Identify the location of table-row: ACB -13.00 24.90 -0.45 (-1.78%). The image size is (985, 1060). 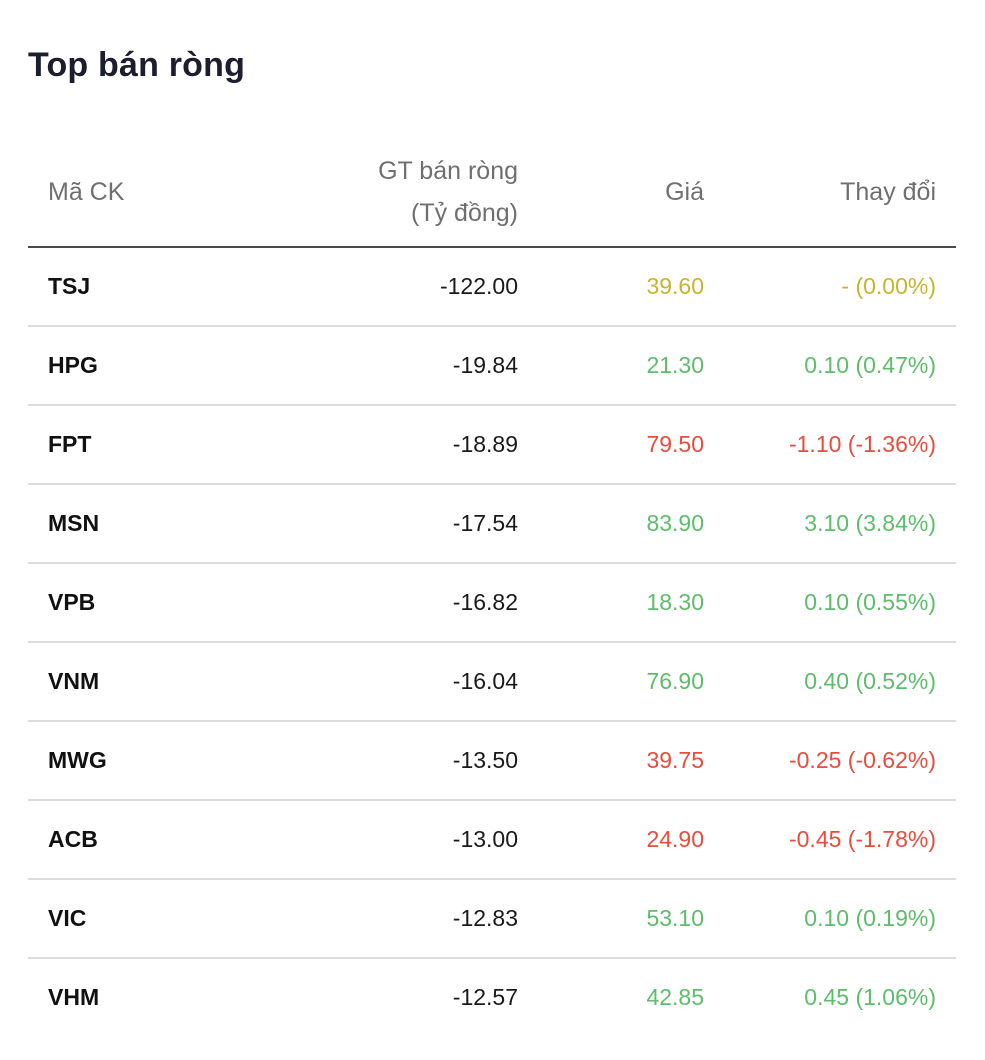
(492, 840).